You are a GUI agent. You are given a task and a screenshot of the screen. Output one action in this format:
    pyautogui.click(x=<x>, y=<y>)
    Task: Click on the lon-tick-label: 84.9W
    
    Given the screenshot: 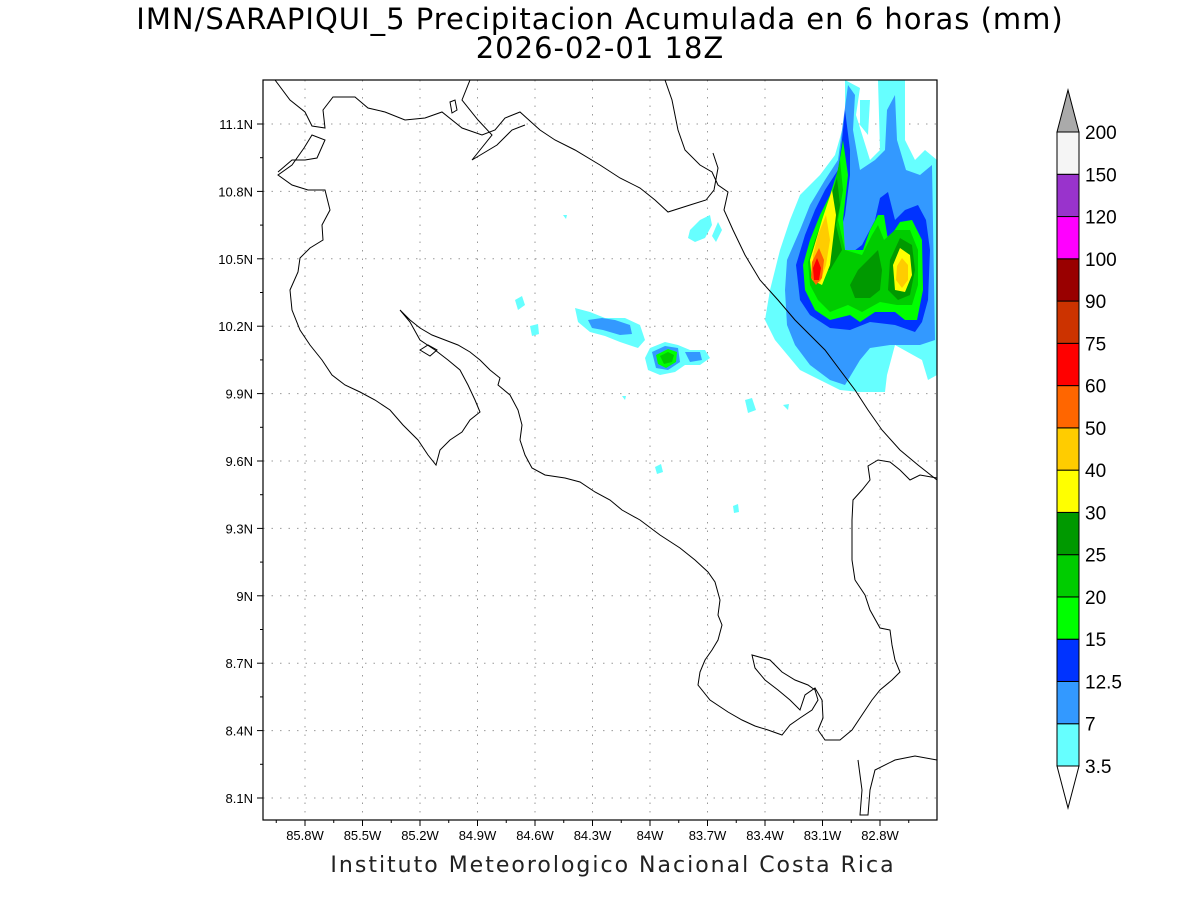 What is the action you would take?
    pyautogui.click(x=478, y=835)
    